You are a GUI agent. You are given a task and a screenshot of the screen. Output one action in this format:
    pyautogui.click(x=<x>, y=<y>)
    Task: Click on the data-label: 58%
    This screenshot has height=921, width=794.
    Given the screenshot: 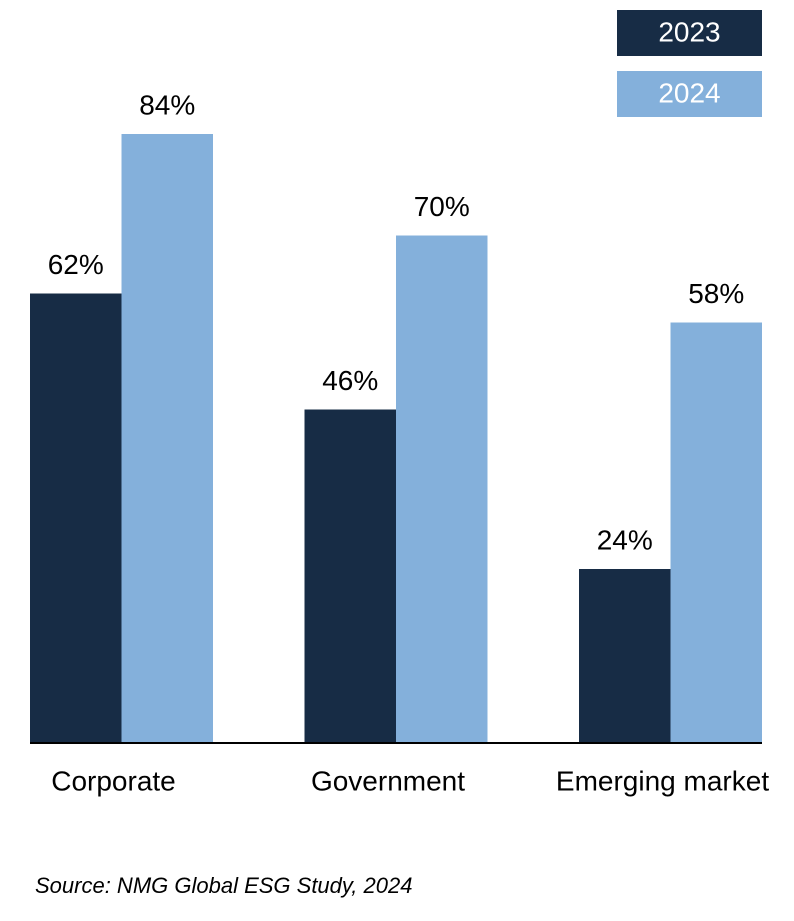 What is the action you would take?
    pyautogui.click(x=716, y=293)
    